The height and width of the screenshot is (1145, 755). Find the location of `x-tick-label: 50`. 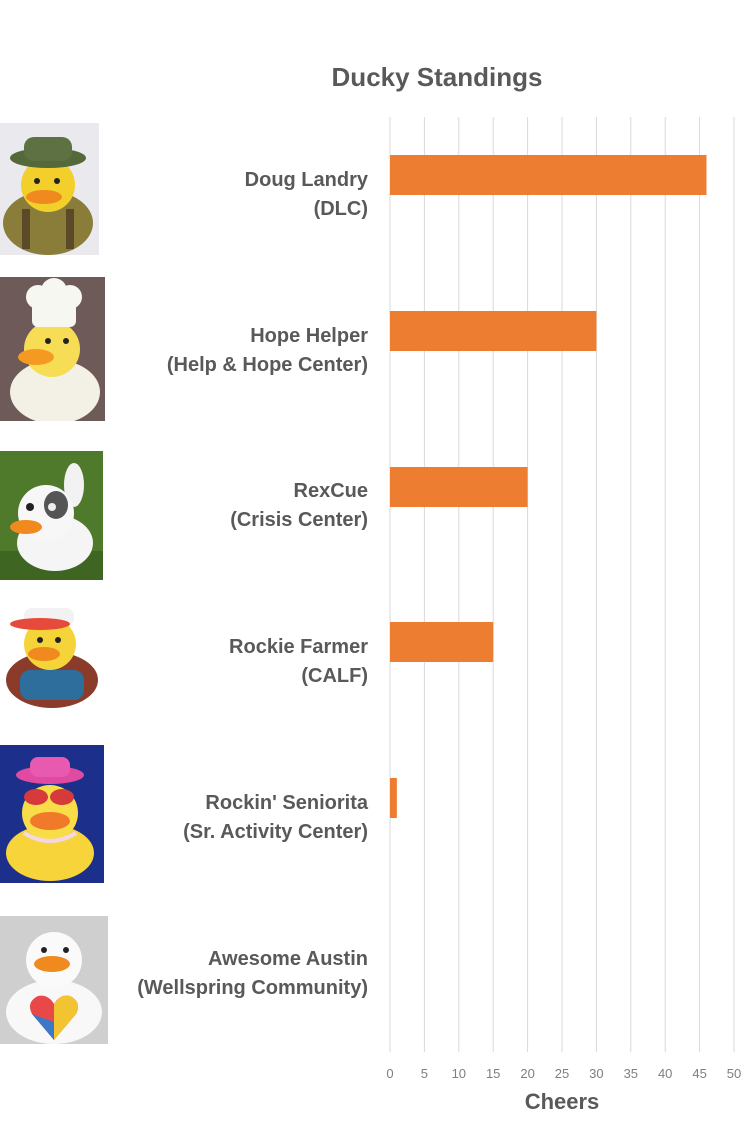

x-tick-label: 50 is located at coordinates (734, 1073).